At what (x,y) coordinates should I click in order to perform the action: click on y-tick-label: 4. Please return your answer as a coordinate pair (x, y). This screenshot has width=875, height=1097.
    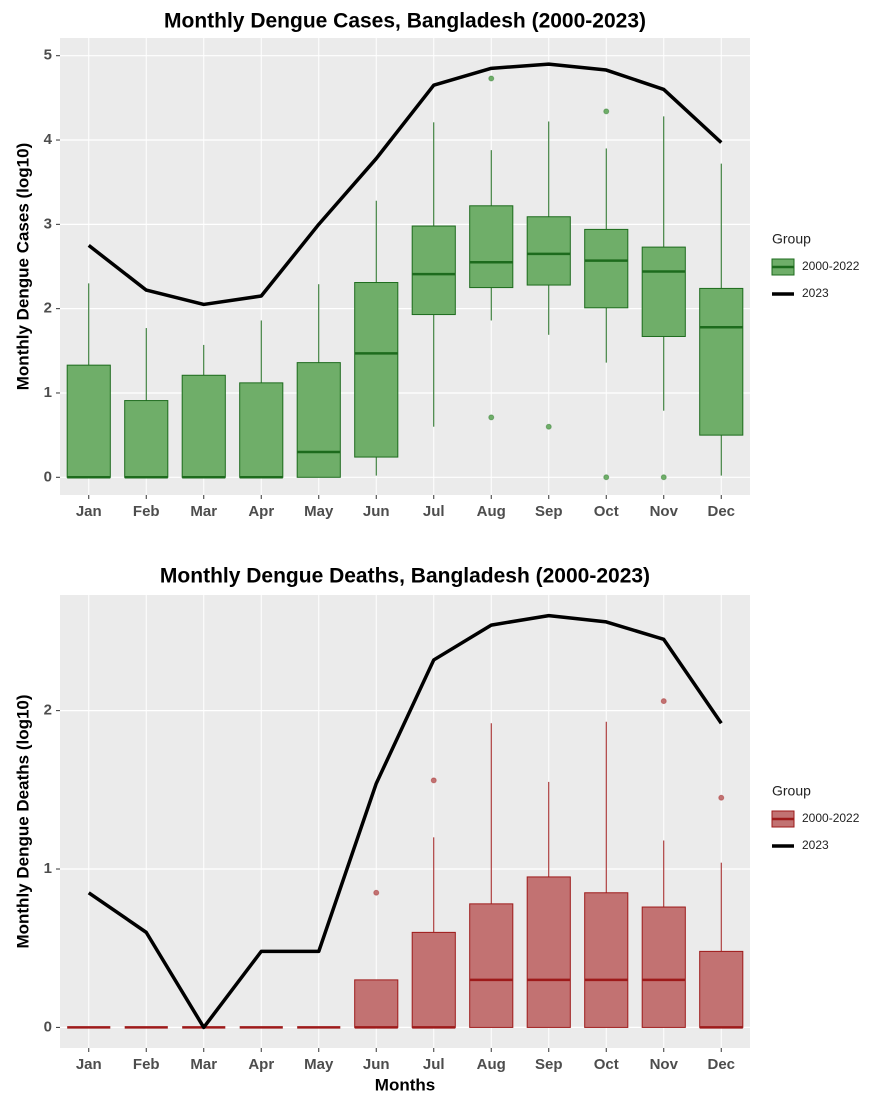
    Looking at the image, I should click on (48, 139).